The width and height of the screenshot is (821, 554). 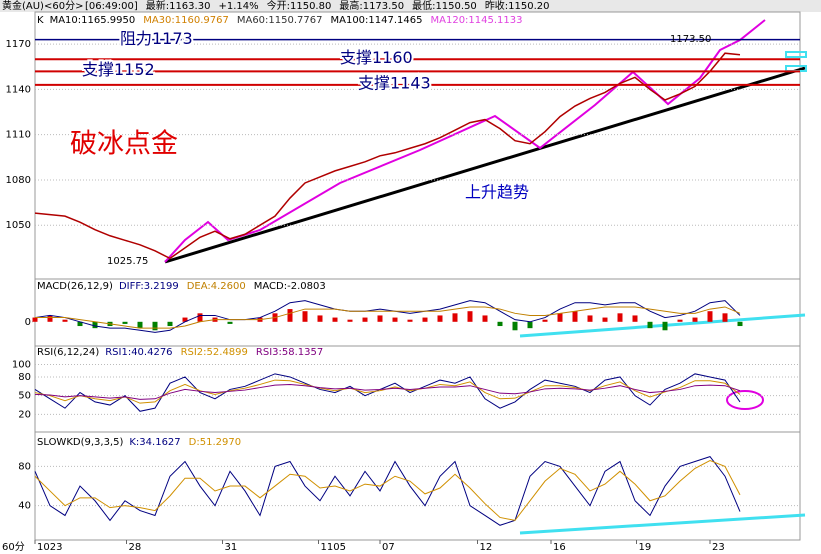 I want to click on header-item: 最高:1173.50, so click(x=371, y=6).